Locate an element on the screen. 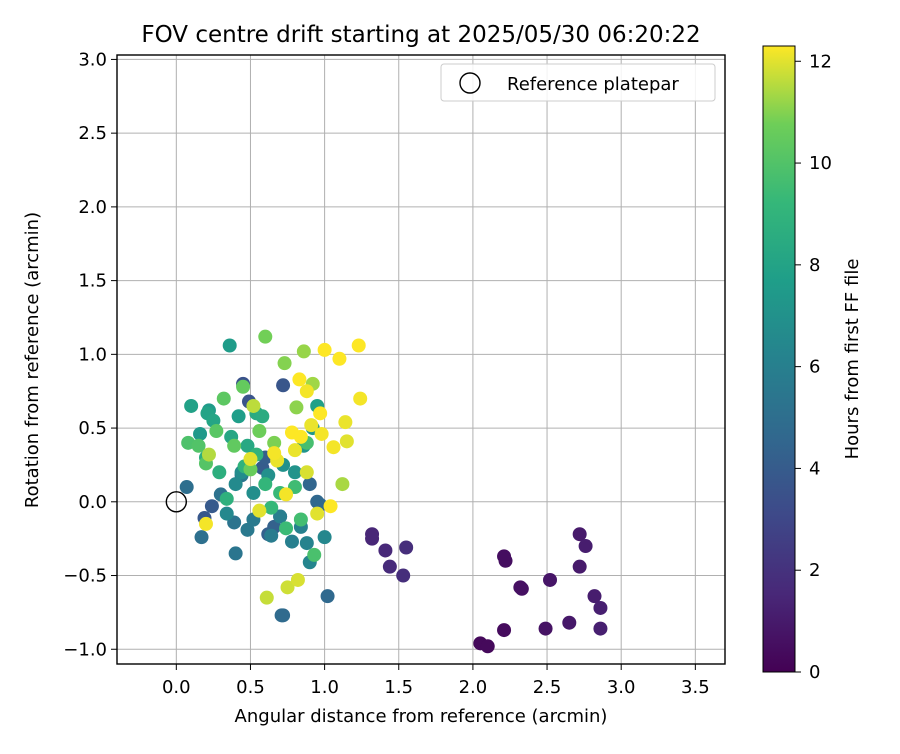 Image resolution: width=900 pixels, height=754 pixels. y-tick-label: 2.5 is located at coordinates (92, 133).